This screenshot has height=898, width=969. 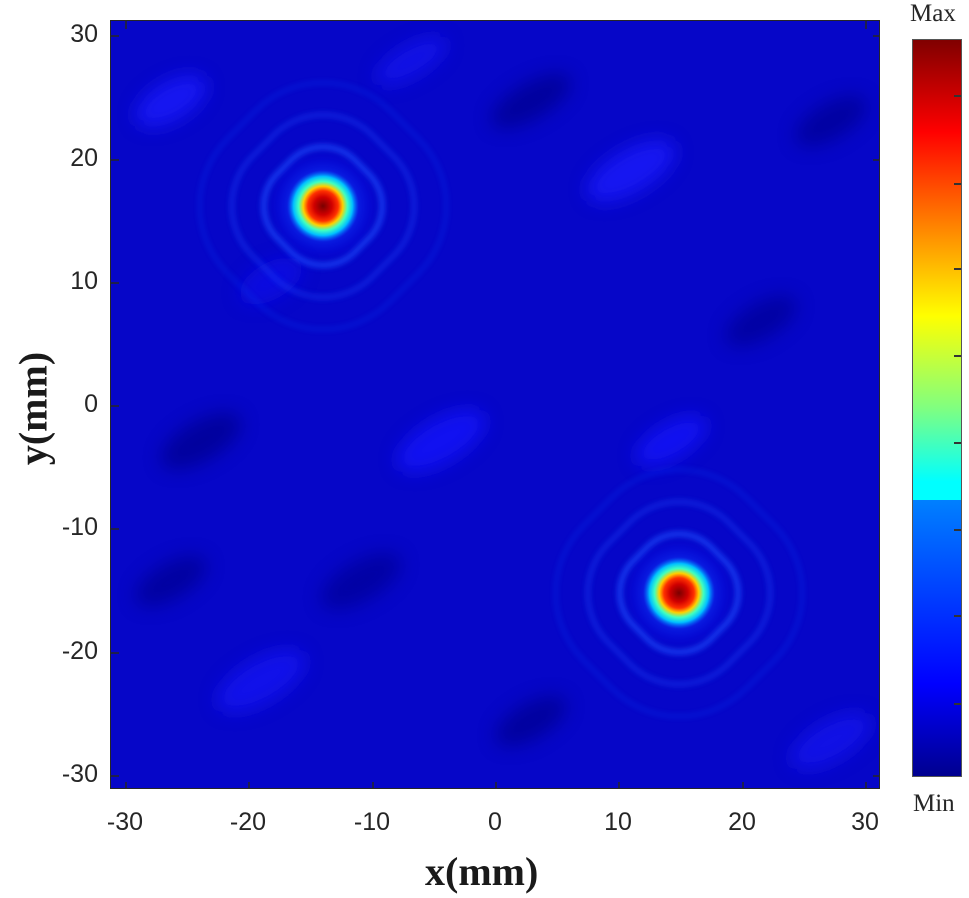 I want to click on y-tick-label: 0, so click(x=91, y=404).